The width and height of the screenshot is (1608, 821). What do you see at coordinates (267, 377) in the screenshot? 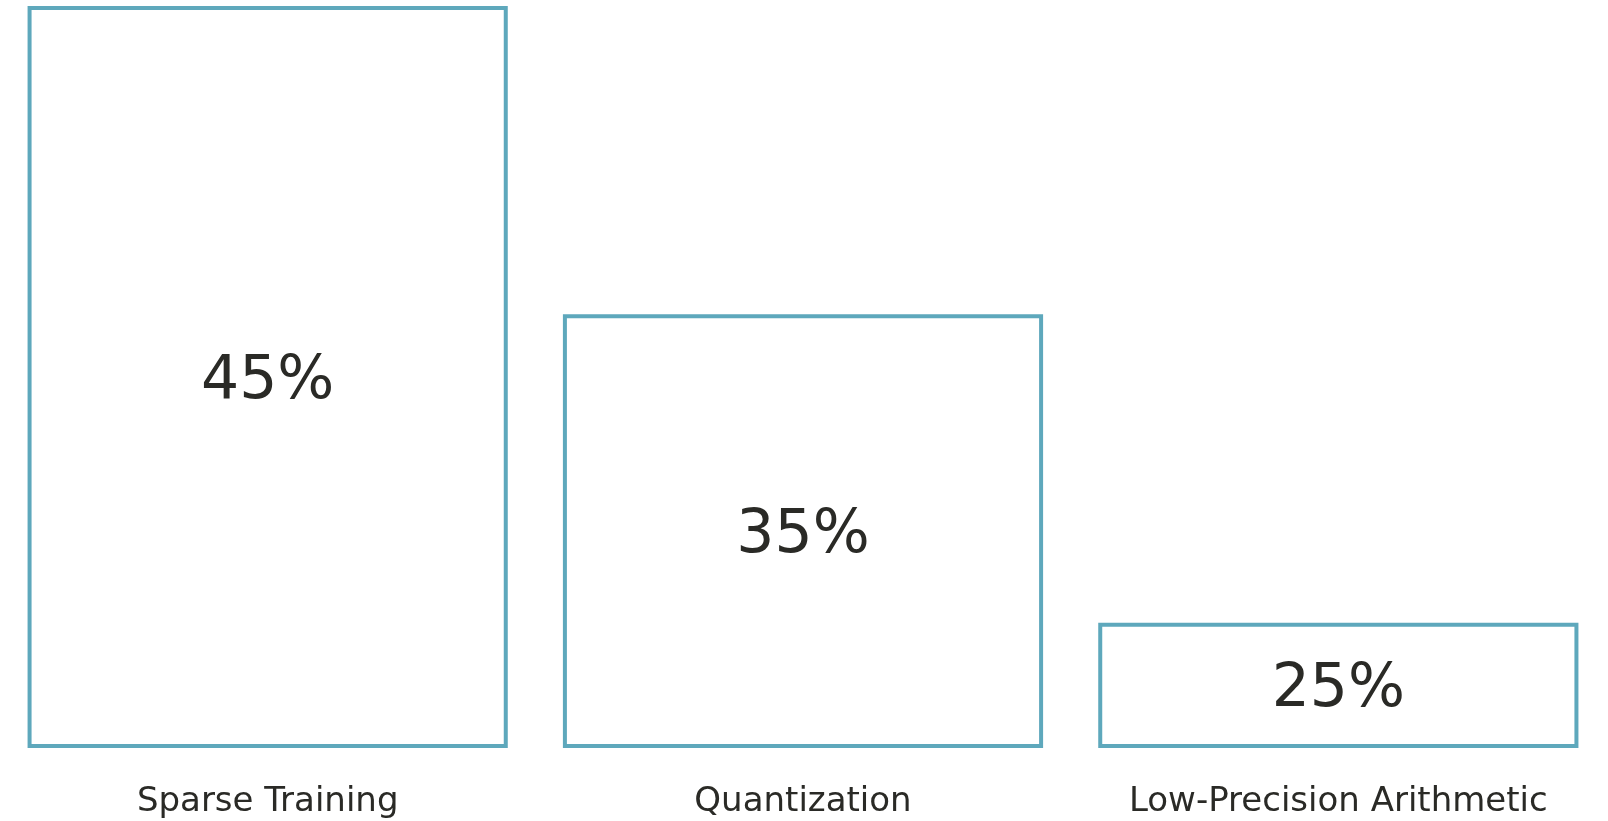
I see `data-label: 45%` at bounding box center [267, 377].